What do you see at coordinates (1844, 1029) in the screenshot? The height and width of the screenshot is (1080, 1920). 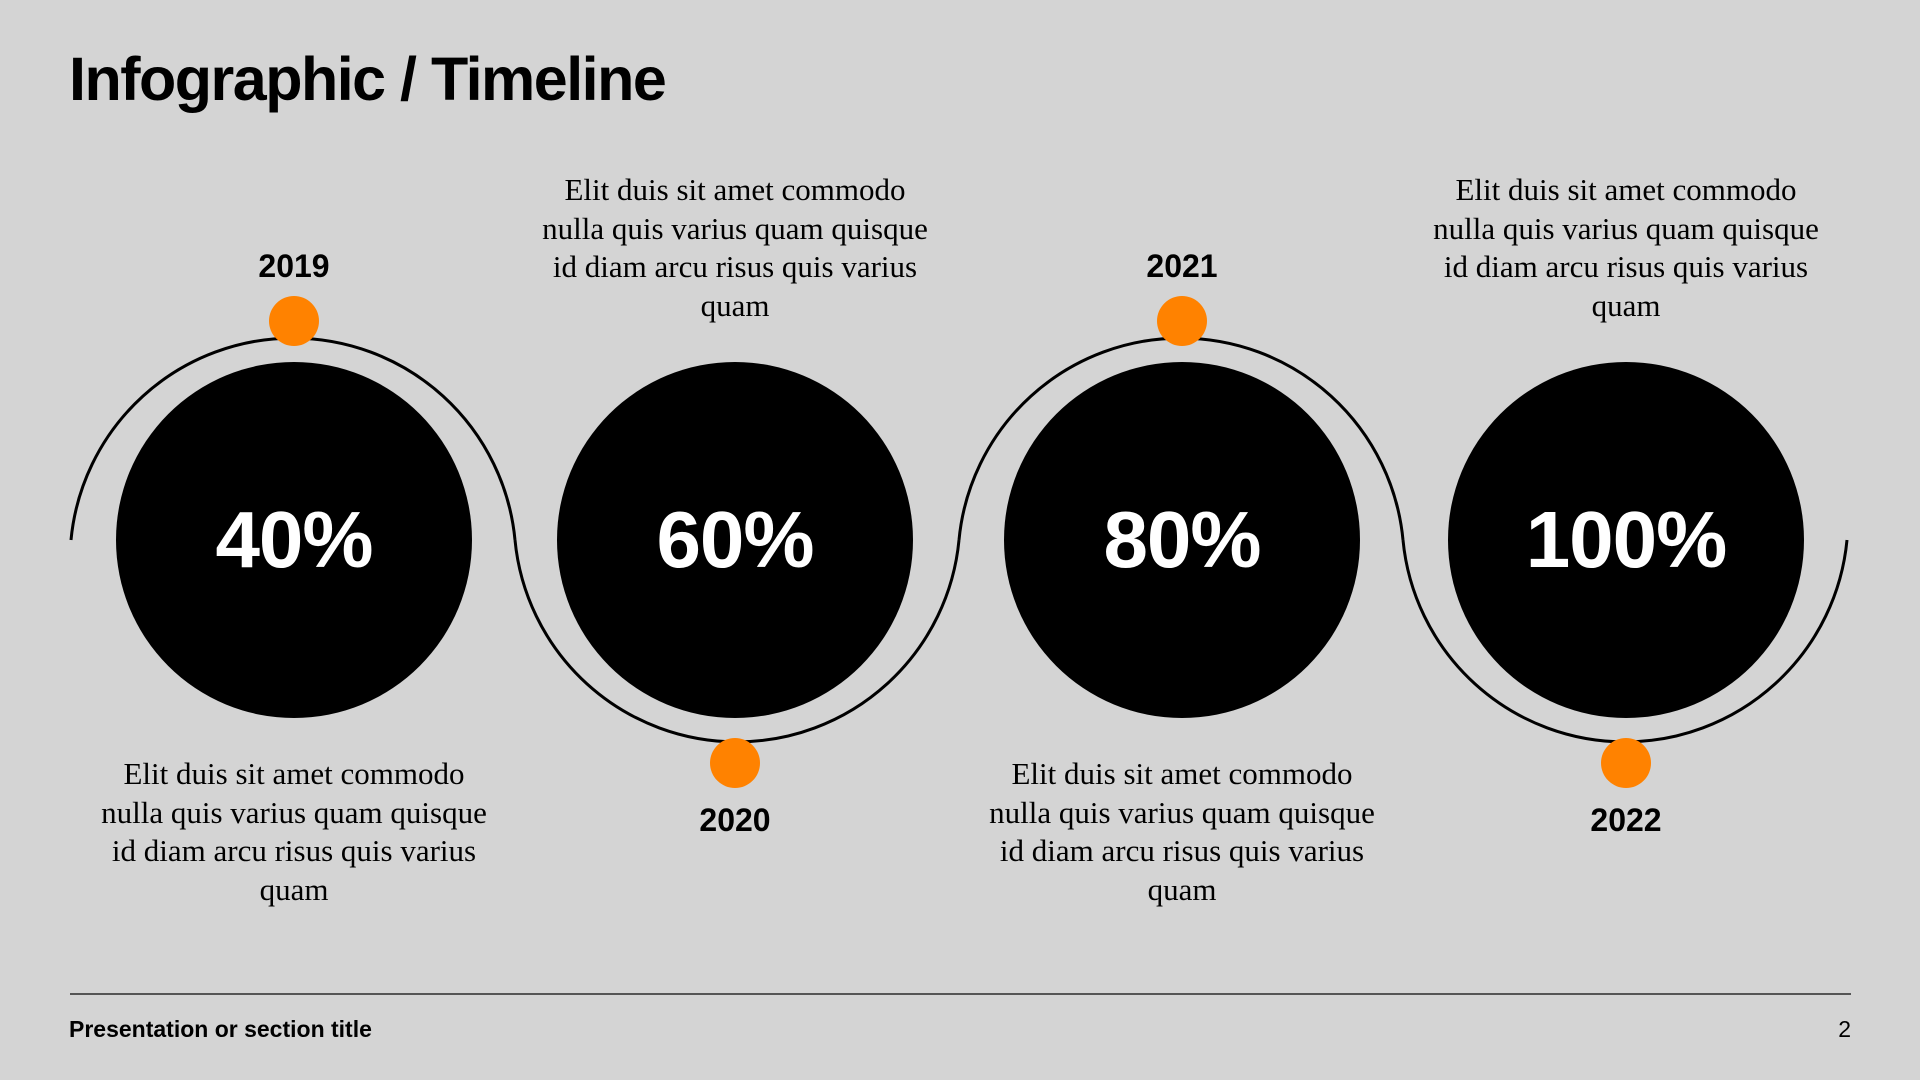 I see `page-number: 2` at bounding box center [1844, 1029].